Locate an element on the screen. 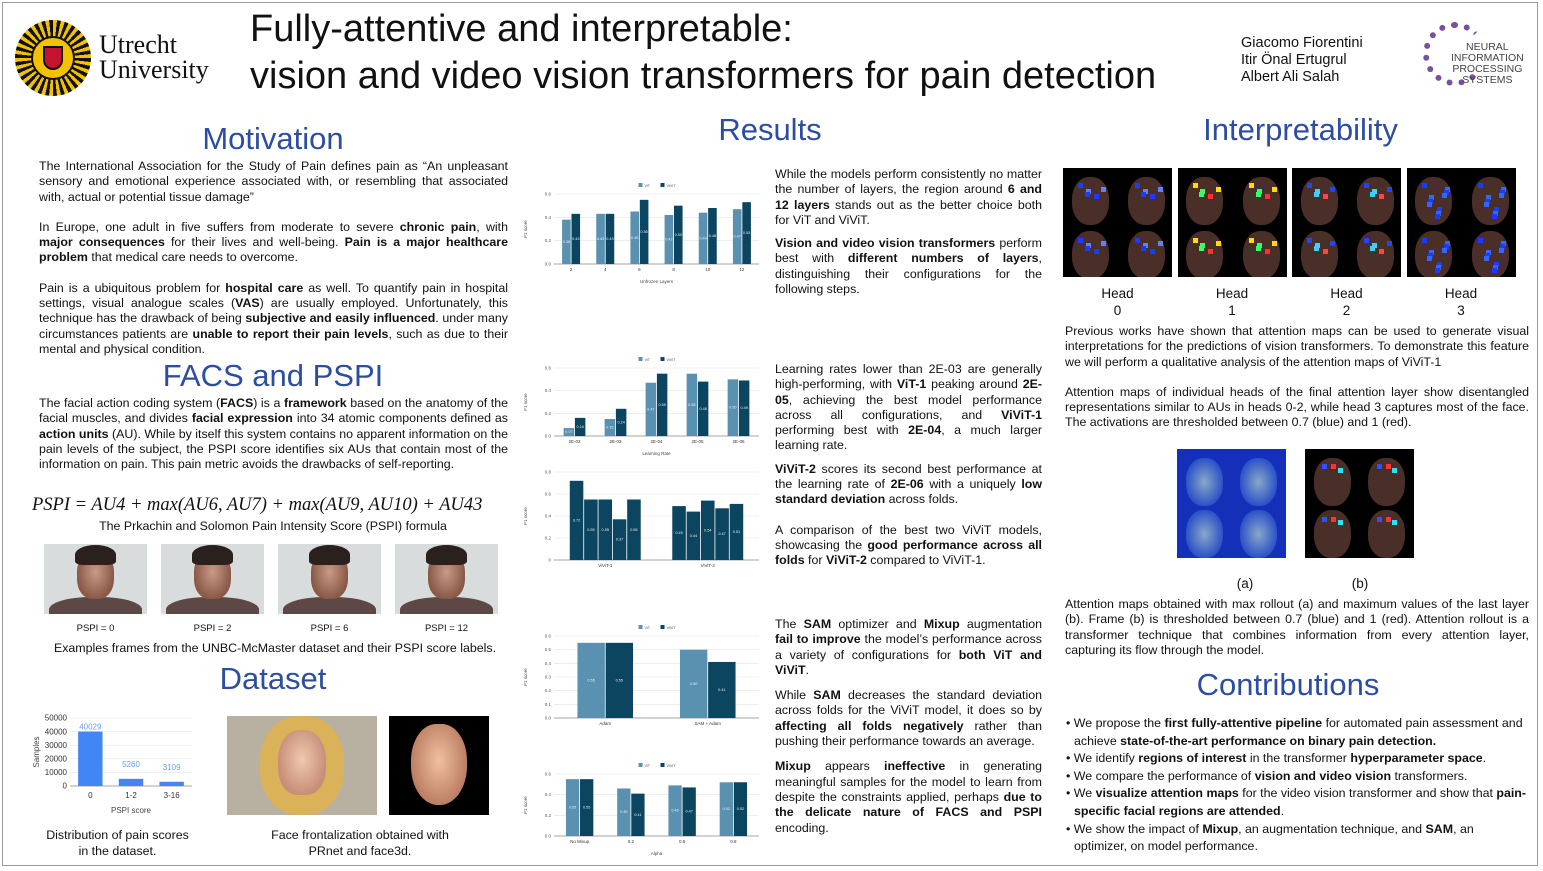 Image resolution: width=1543 pixels, height=871 pixels. text-run: augmentation is located at coordinates (1000, 624).